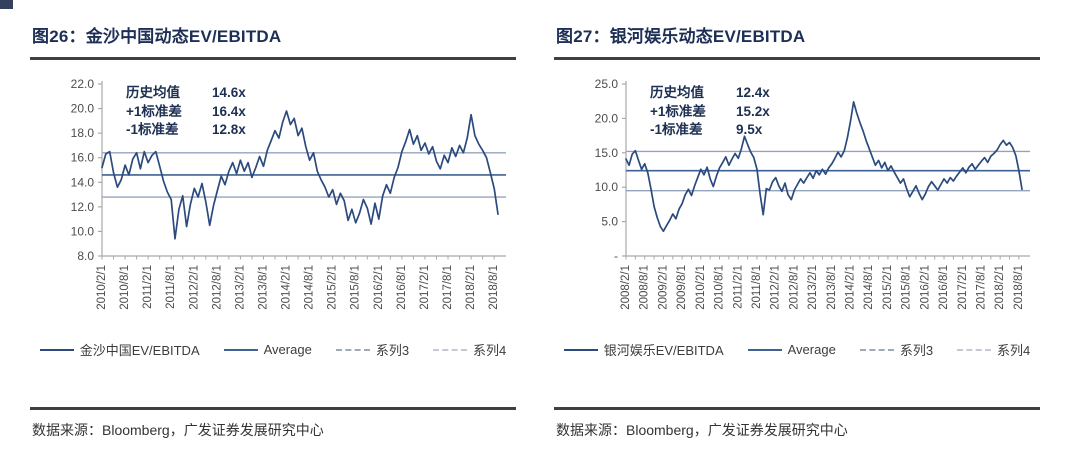 The height and width of the screenshot is (467, 1080). I want to click on svg-text: 18.0, so click(83, 133).